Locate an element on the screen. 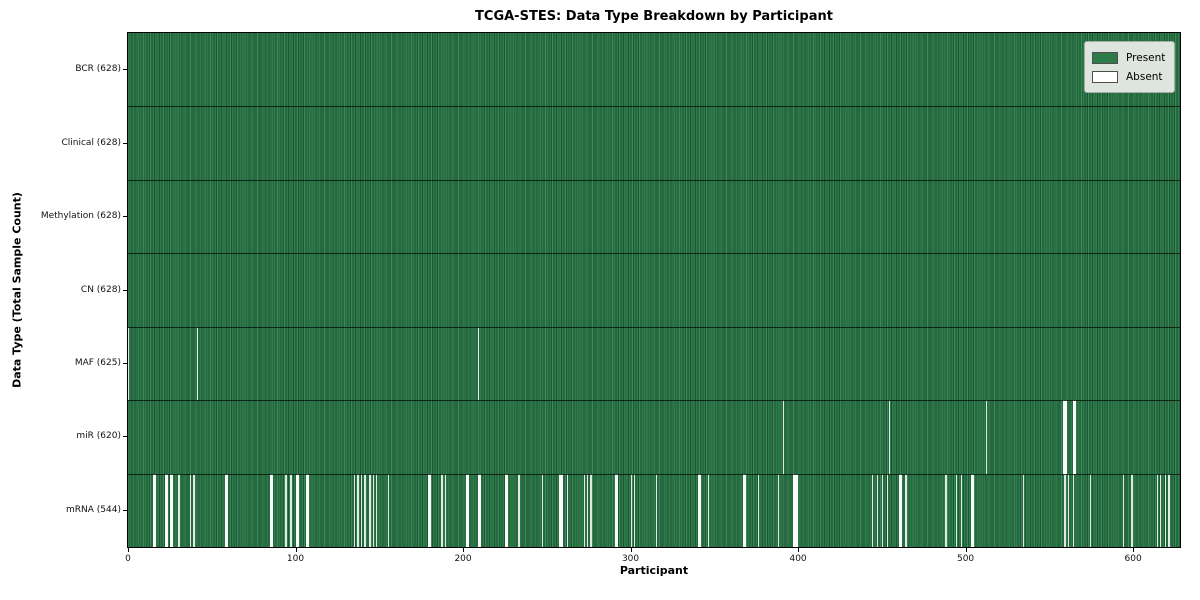 This screenshot has width=1200, height=600. y-tick-label-mrna: mRNA (544) is located at coordinates (93, 509).